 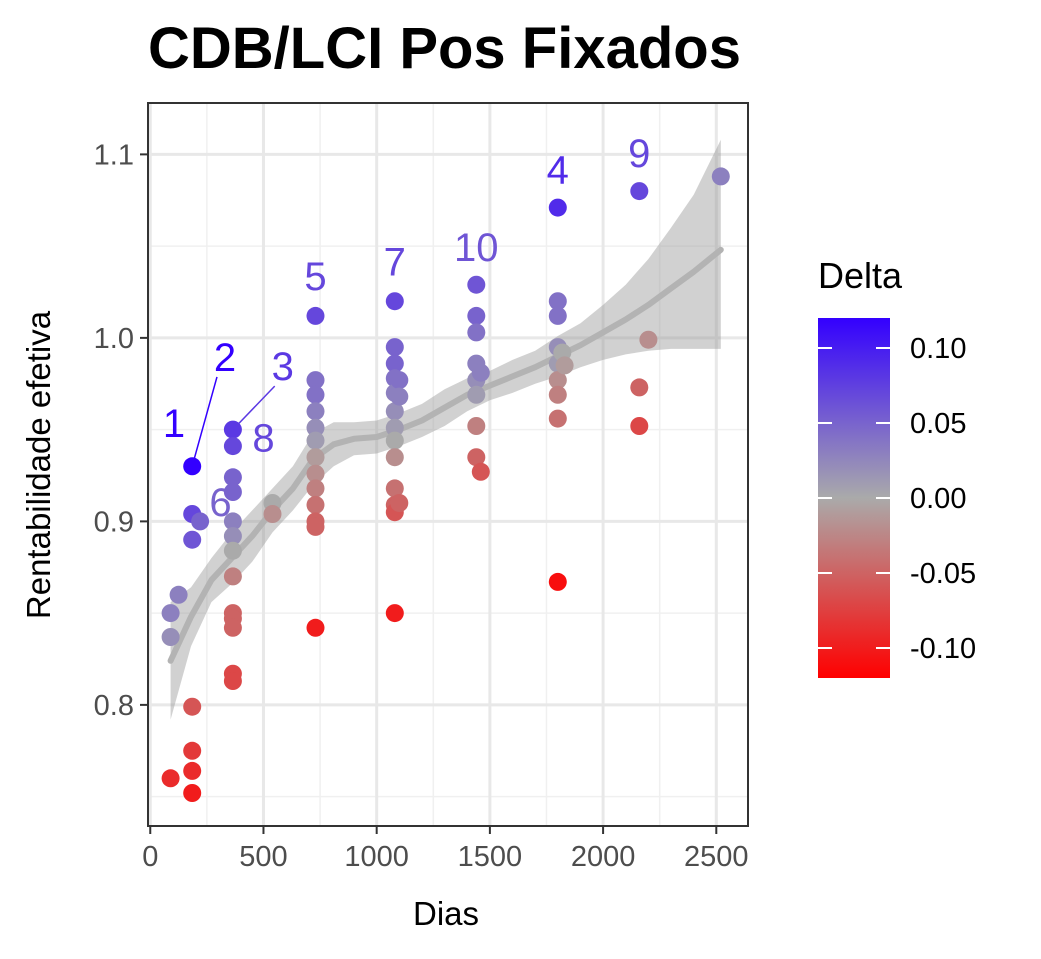 I want to click on annotation-label: 9, so click(x=639, y=154).